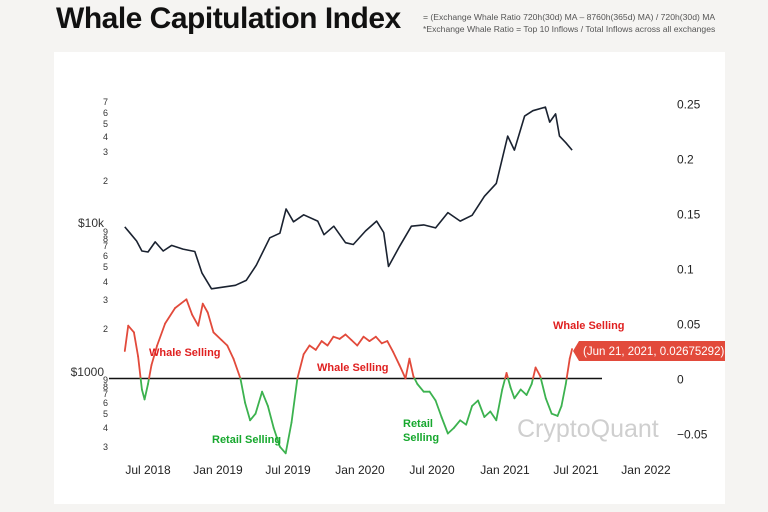  I want to click on x-axis-tick-label: Jan 2021, so click(505, 470).